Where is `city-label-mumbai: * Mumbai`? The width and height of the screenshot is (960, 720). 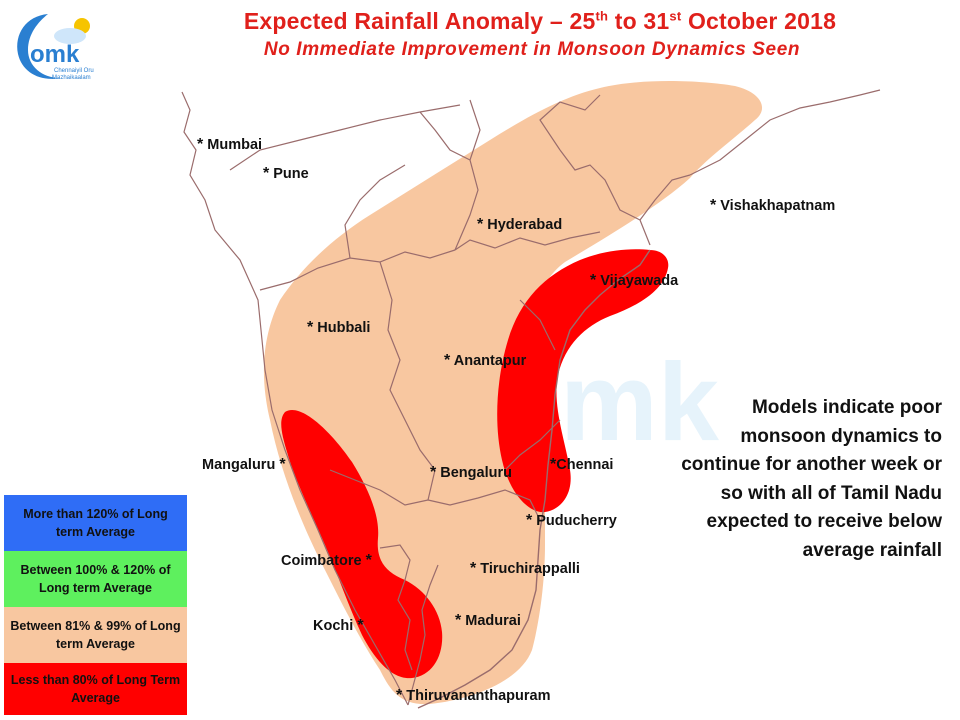 city-label-mumbai: * Mumbai is located at coordinates (230, 144).